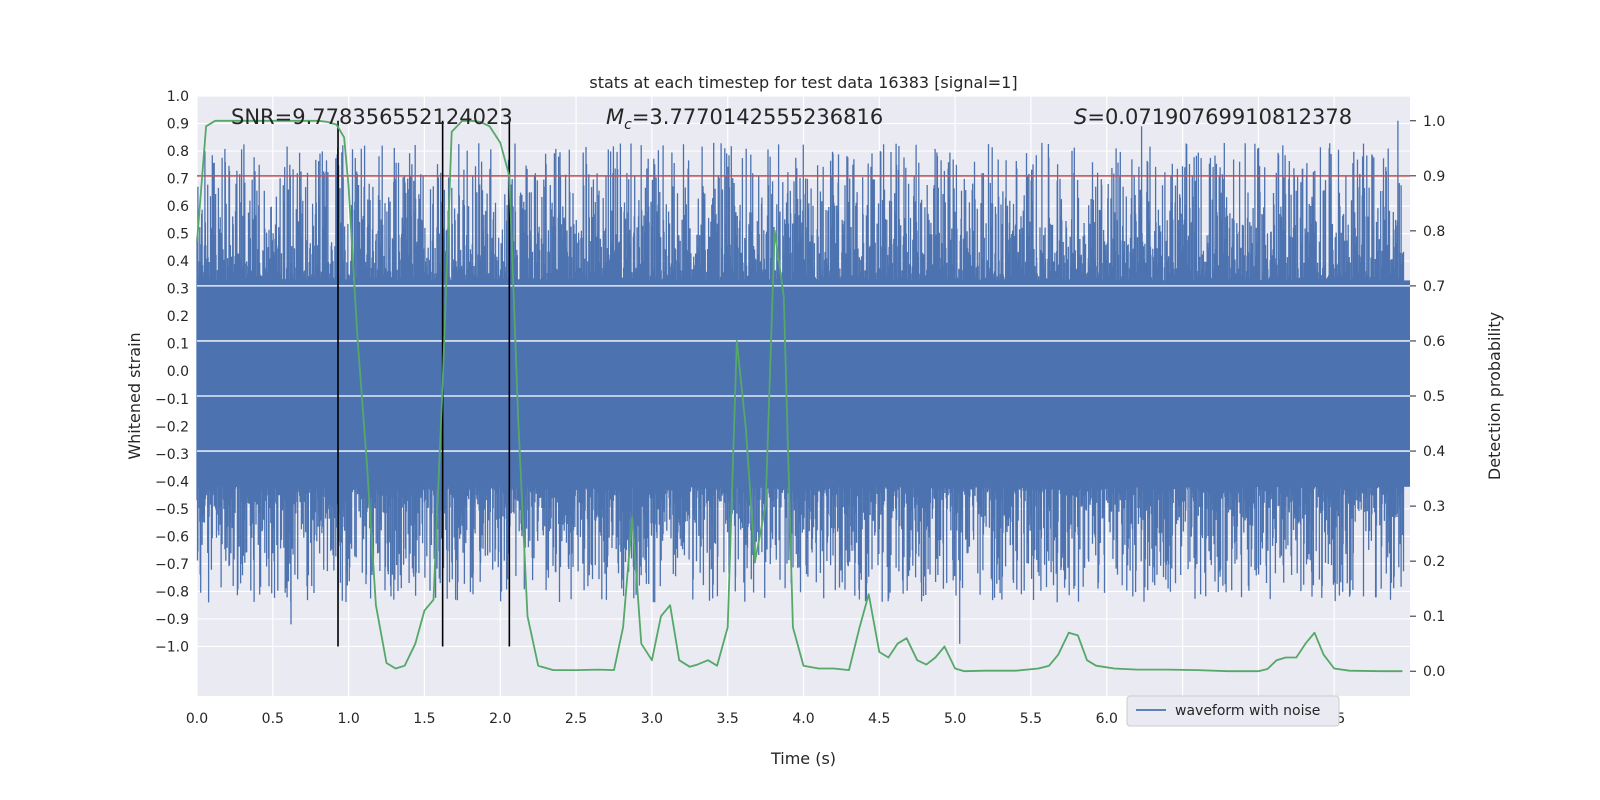  Describe the element at coordinates (172, 537) in the screenshot. I see `y-left-tick-label: −0.6` at that location.